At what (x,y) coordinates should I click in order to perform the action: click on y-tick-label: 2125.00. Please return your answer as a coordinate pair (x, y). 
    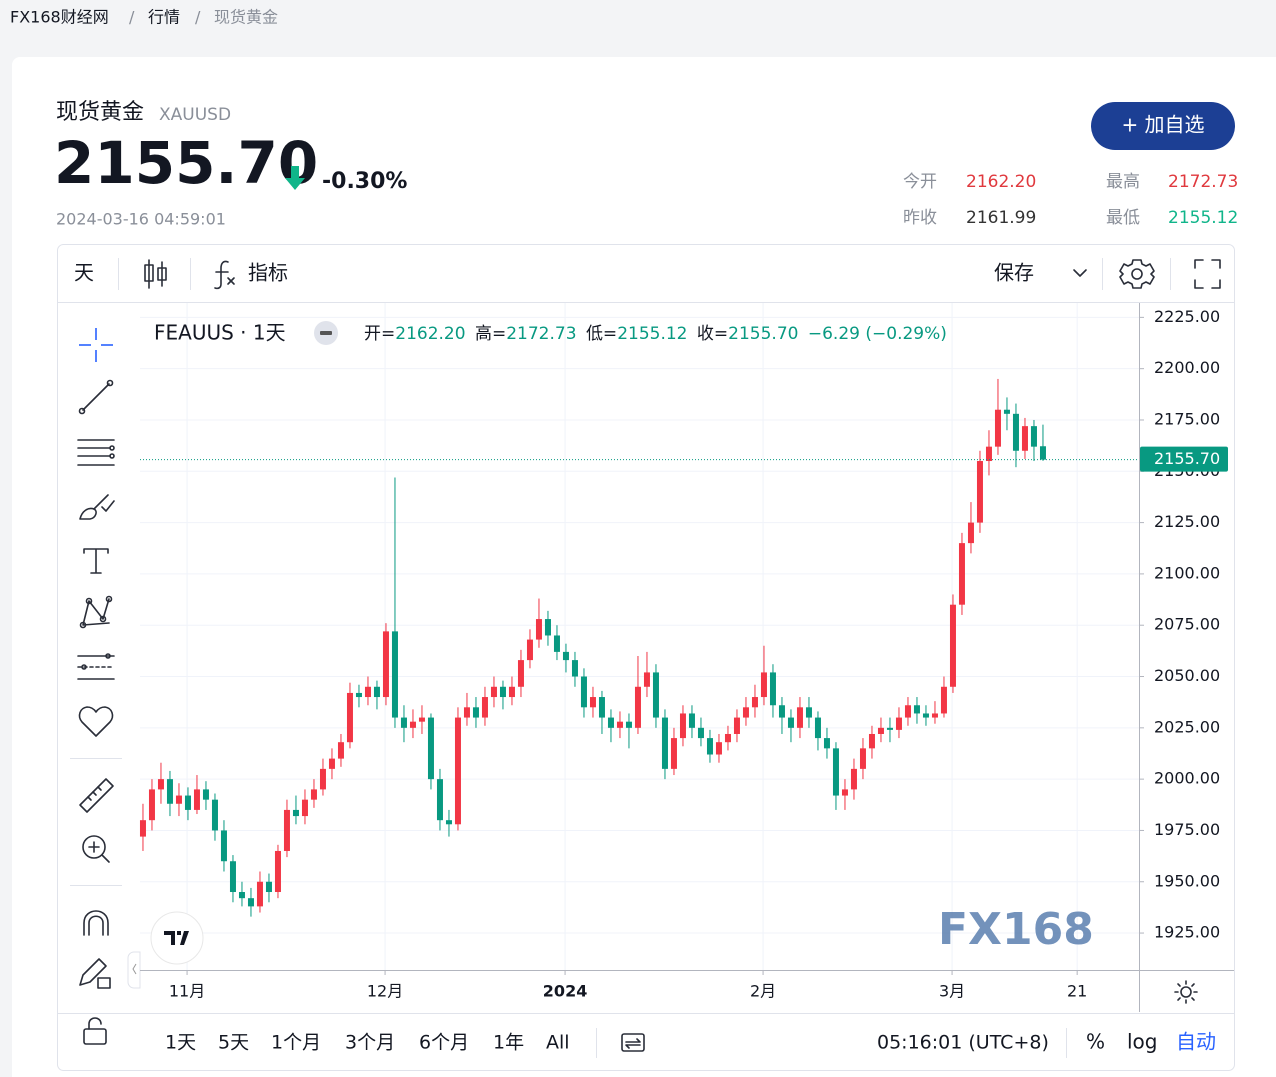
    Looking at the image, I should click on (1187, 521).